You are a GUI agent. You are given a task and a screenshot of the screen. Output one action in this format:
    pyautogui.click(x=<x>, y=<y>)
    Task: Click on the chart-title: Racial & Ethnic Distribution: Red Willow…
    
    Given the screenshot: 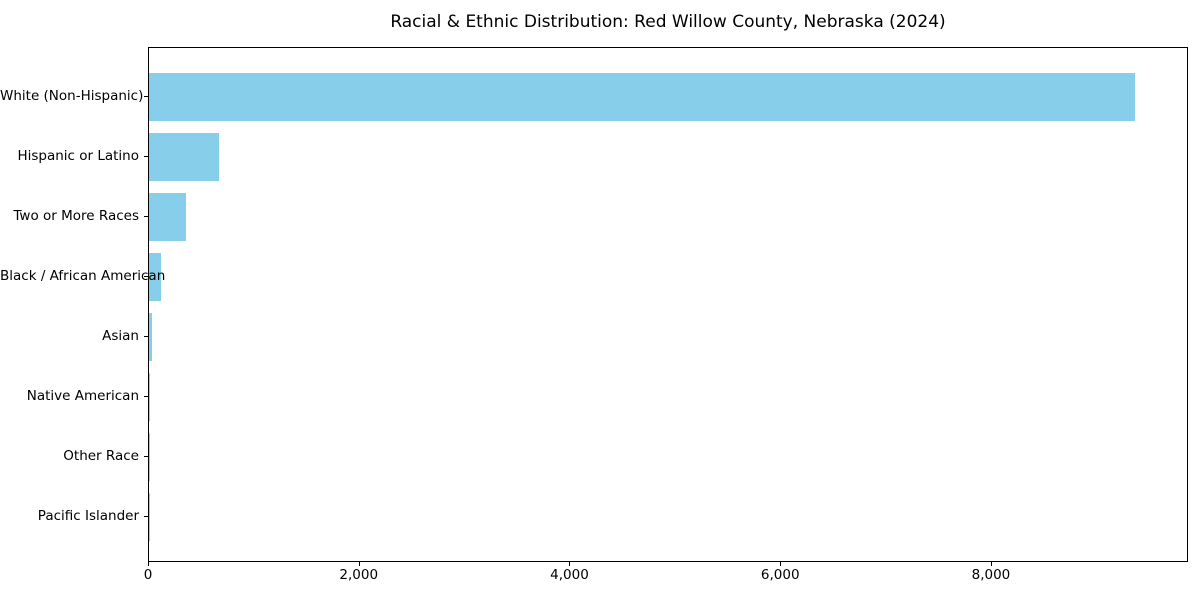 What is the action you would take?
    pyautogui.click(x=668, y=22)
    